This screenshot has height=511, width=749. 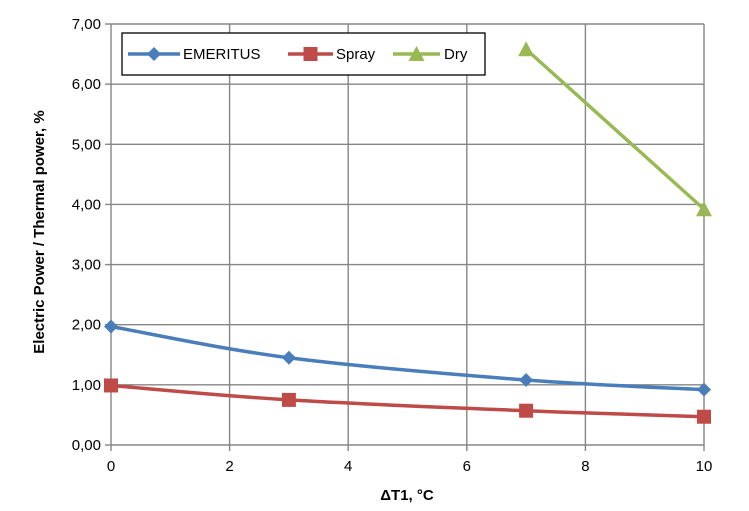 What do you see at coordinates (86, 144) in the screenshot?
I see `y-tick-label: 5,00` at bounding box center [86, 144].